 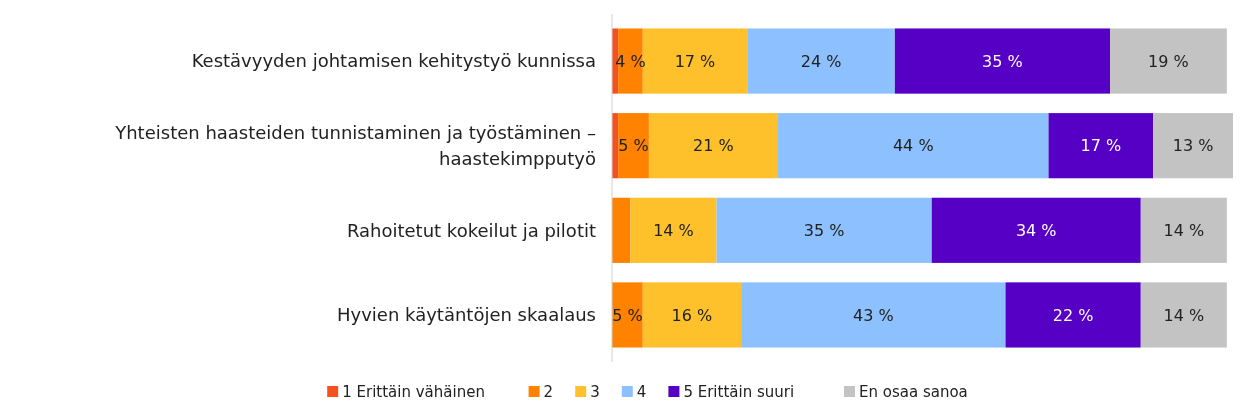 I want to click on data-label: 22 %, so click(x=1073, y=315).